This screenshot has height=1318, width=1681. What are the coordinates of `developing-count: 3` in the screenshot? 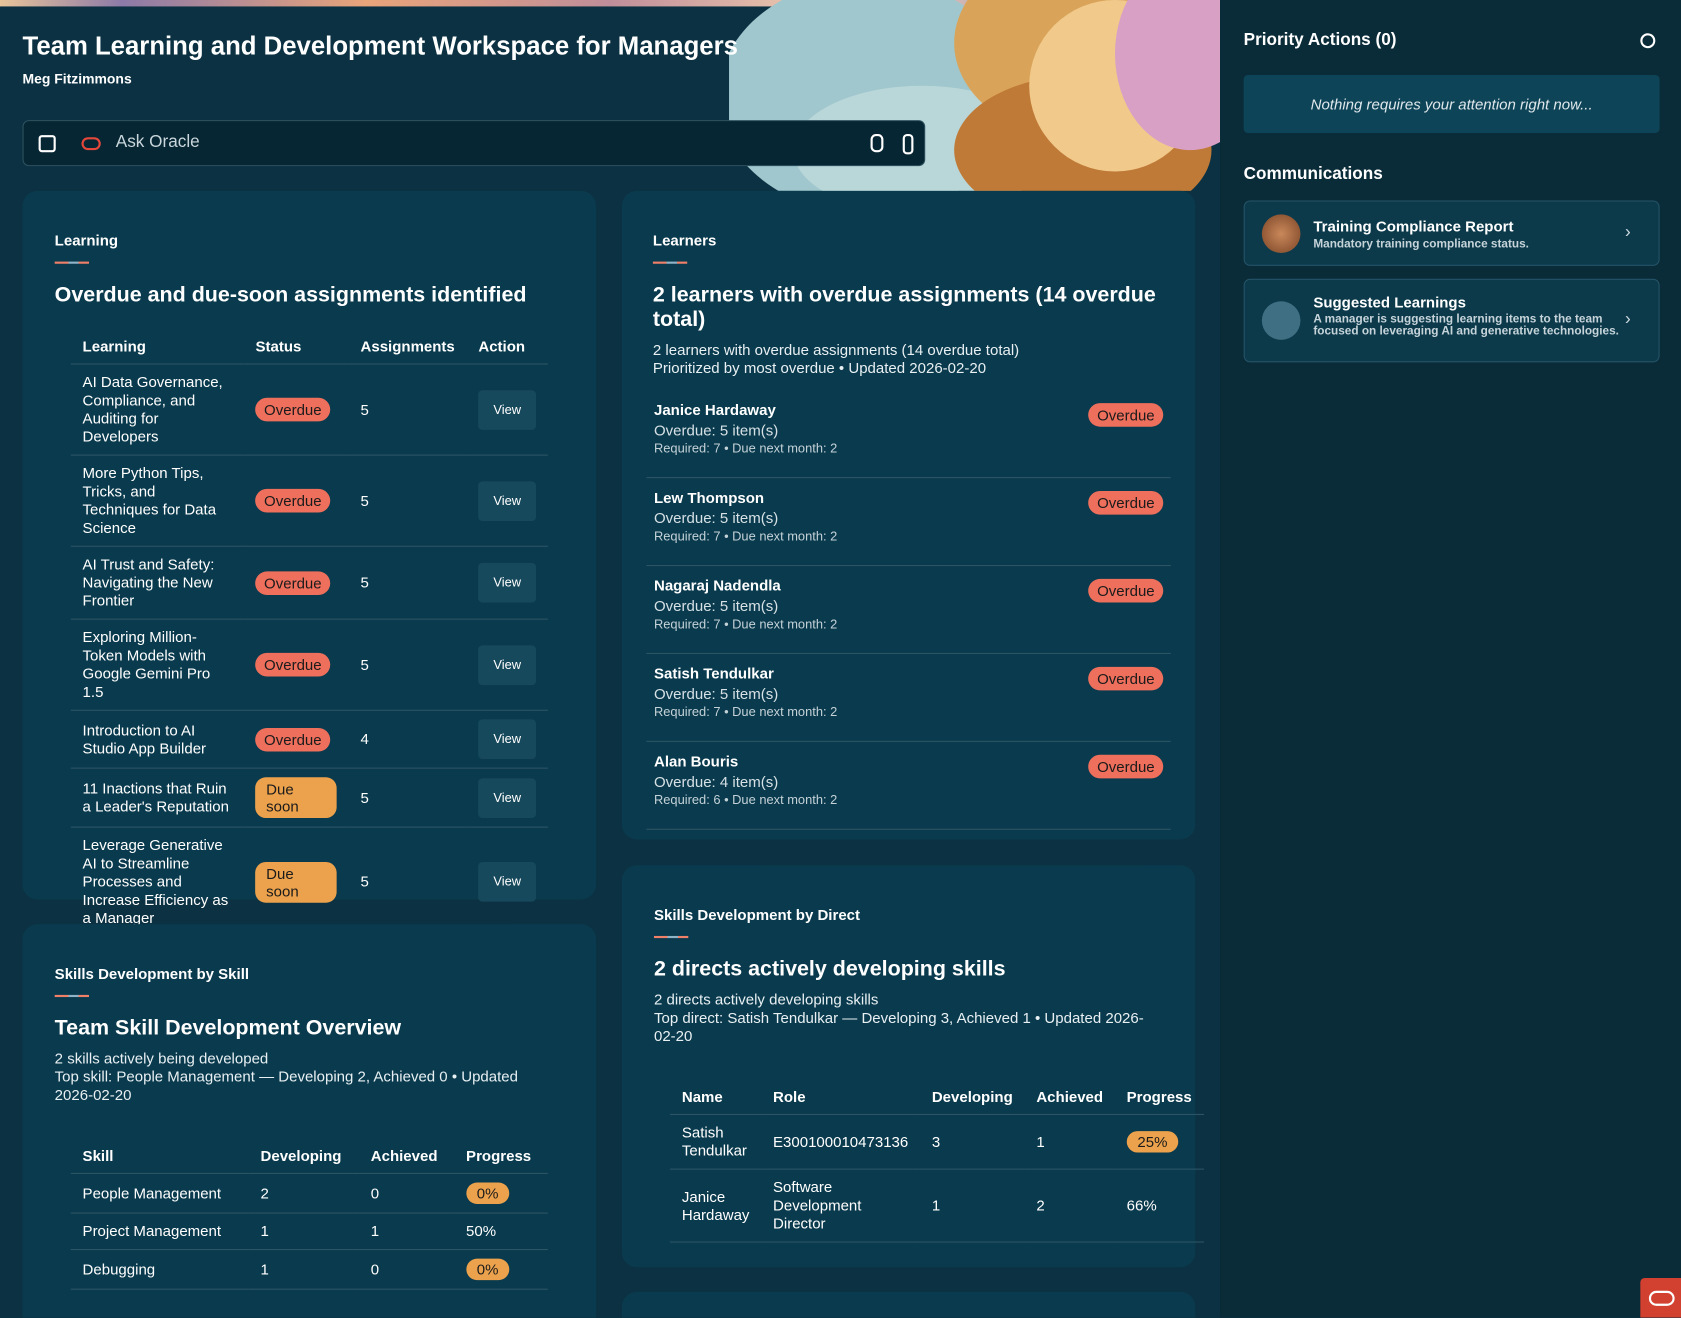 It's located at (972, 1142).